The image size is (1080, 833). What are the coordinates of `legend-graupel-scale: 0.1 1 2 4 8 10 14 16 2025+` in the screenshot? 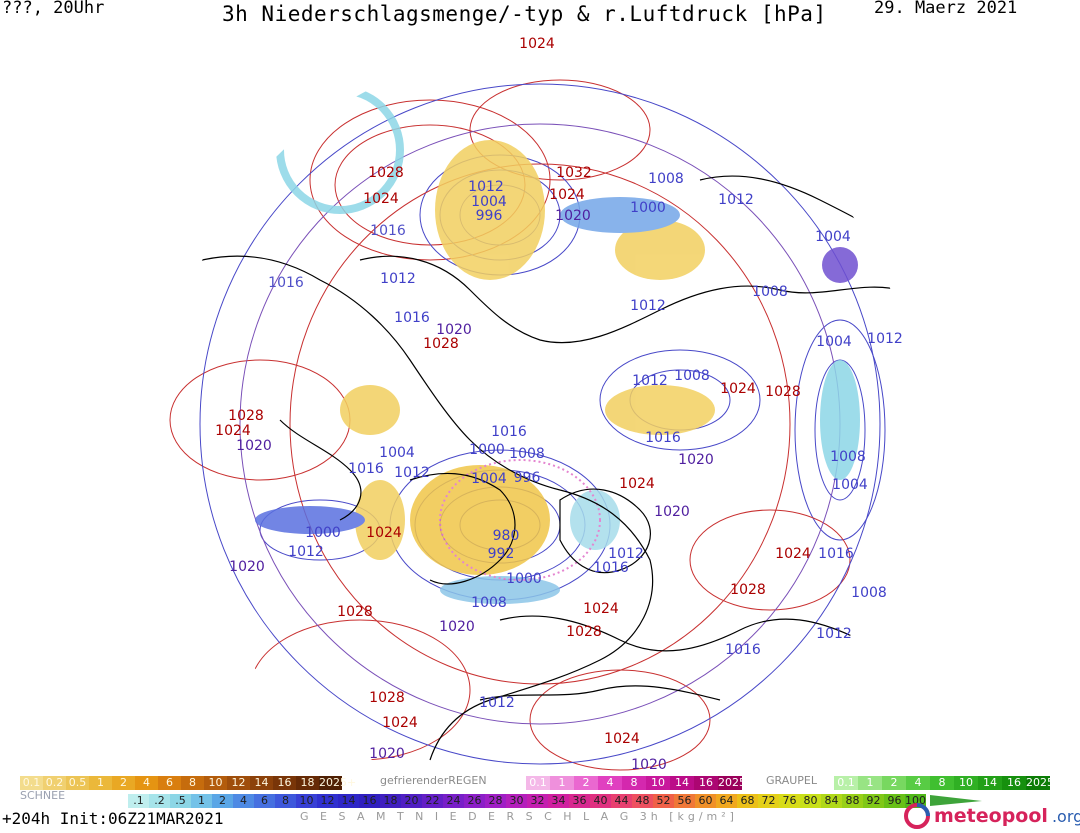 It's located at (949, 783).